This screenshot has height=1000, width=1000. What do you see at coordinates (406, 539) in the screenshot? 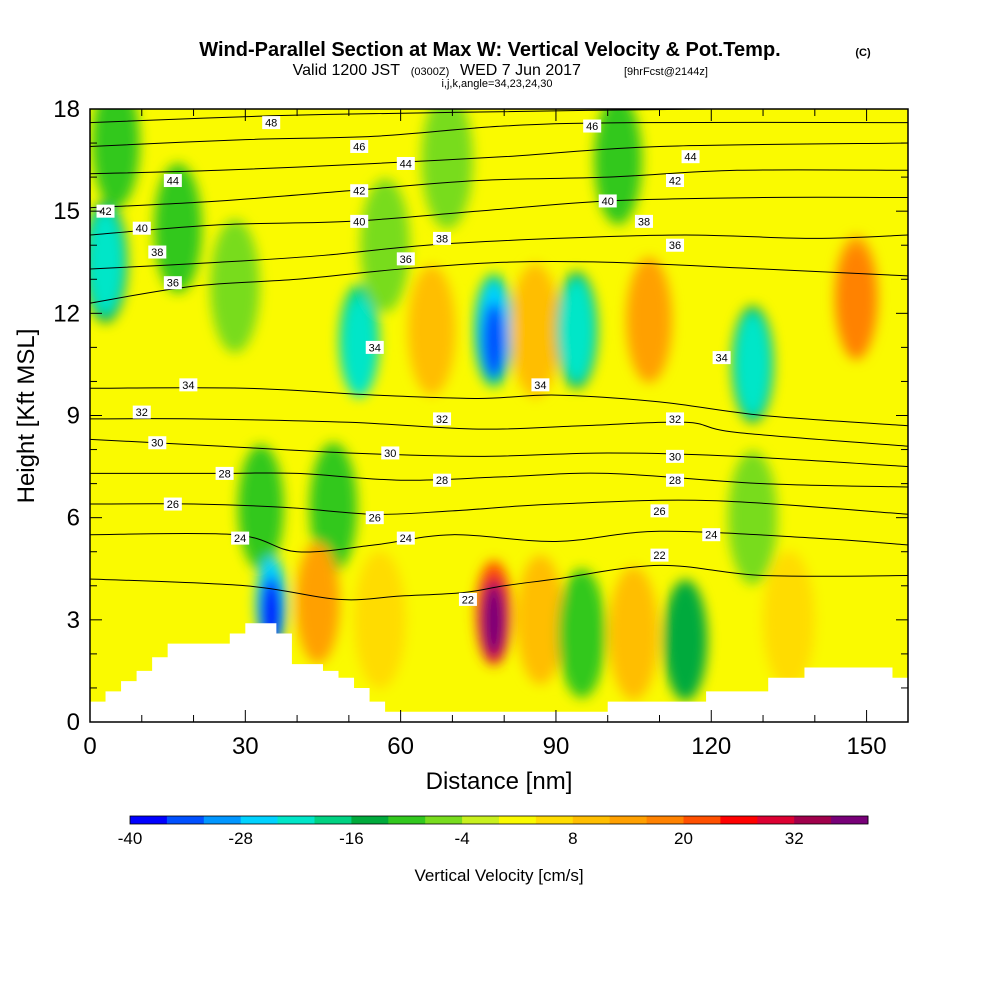
I see `theta-label-text: 24` at bounding box center [406, 539].